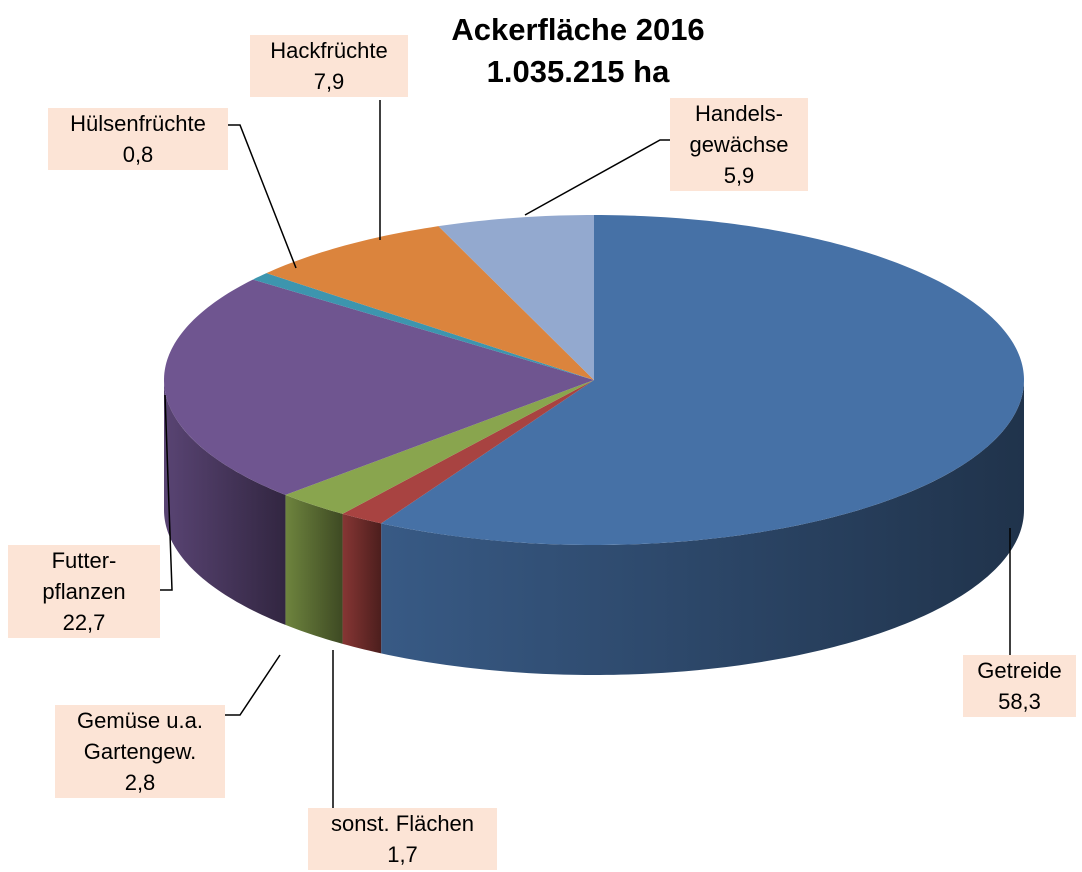 This screenshot has width=1082, height=872. Describe the element at coordinates (578, 29) in the screenshot. I see `chart-title: Ackerfläche 2016` at that location.